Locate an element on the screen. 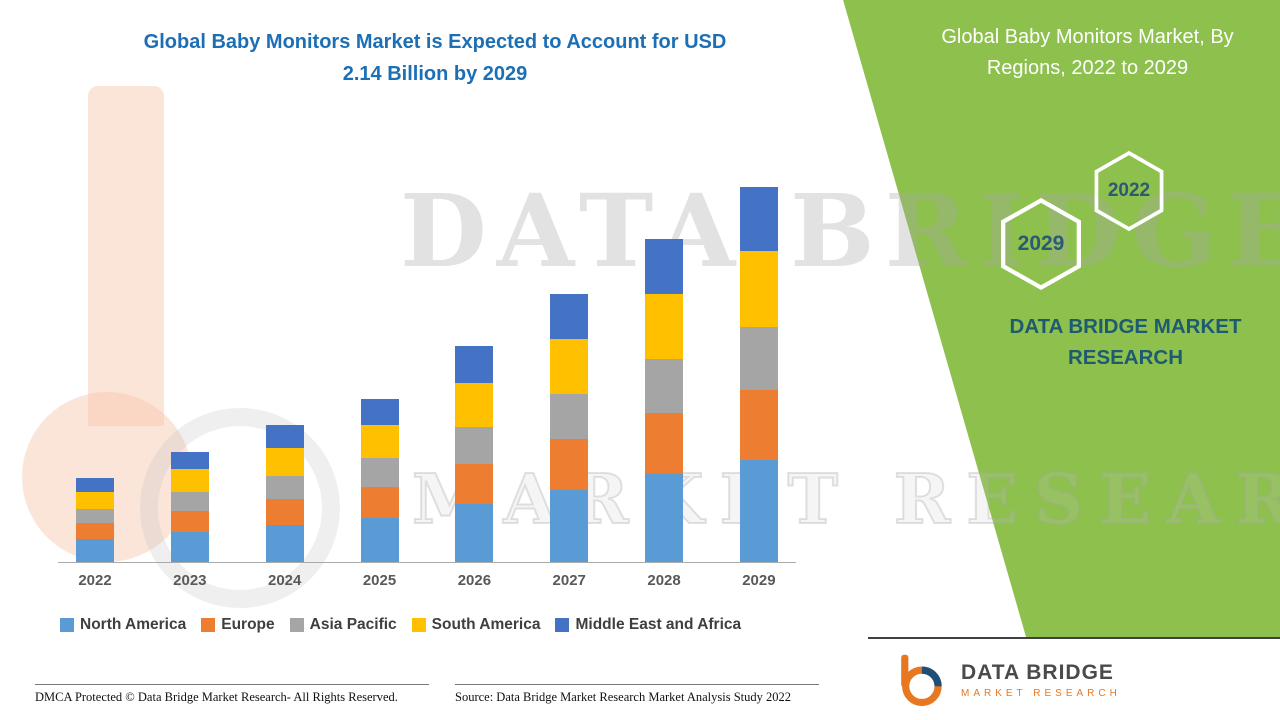  stacked-bar-2027 is located at coordinates (569, 427).